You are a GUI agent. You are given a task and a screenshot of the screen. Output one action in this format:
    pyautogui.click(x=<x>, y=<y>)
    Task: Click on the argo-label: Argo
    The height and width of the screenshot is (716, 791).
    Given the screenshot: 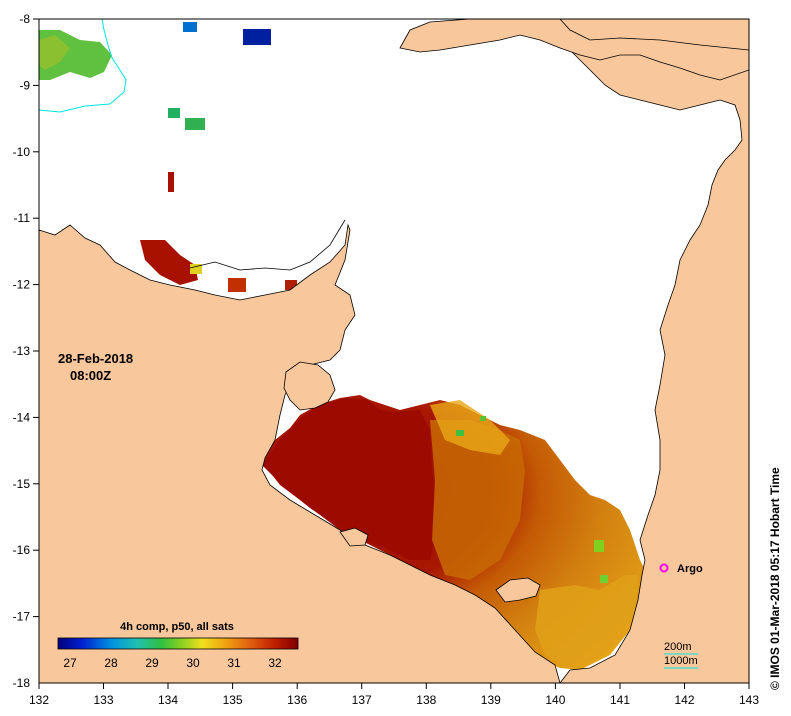 What is the action you would take?
    pyautogui.click(x=690, y=569)
    